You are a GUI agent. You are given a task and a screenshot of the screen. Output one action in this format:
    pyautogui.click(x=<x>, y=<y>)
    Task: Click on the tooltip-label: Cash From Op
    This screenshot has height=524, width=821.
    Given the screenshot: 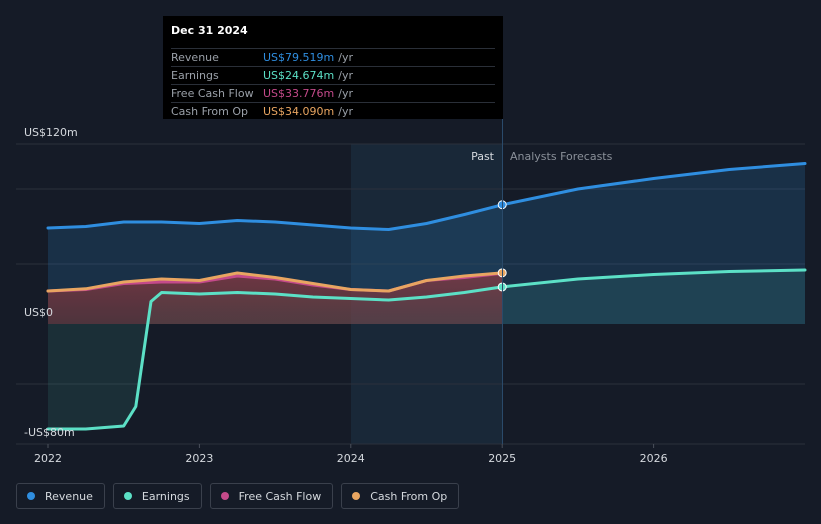 What is the action you would take?
    pyautogui.click(x=210, y=111)
    